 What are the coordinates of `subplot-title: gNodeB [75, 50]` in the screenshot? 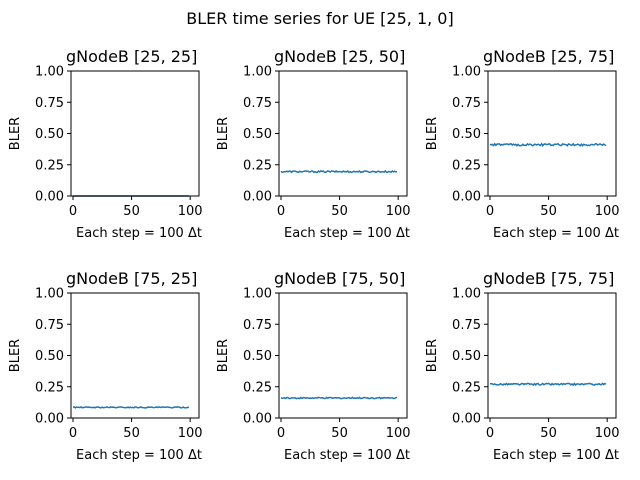 It's located at (339, 278).